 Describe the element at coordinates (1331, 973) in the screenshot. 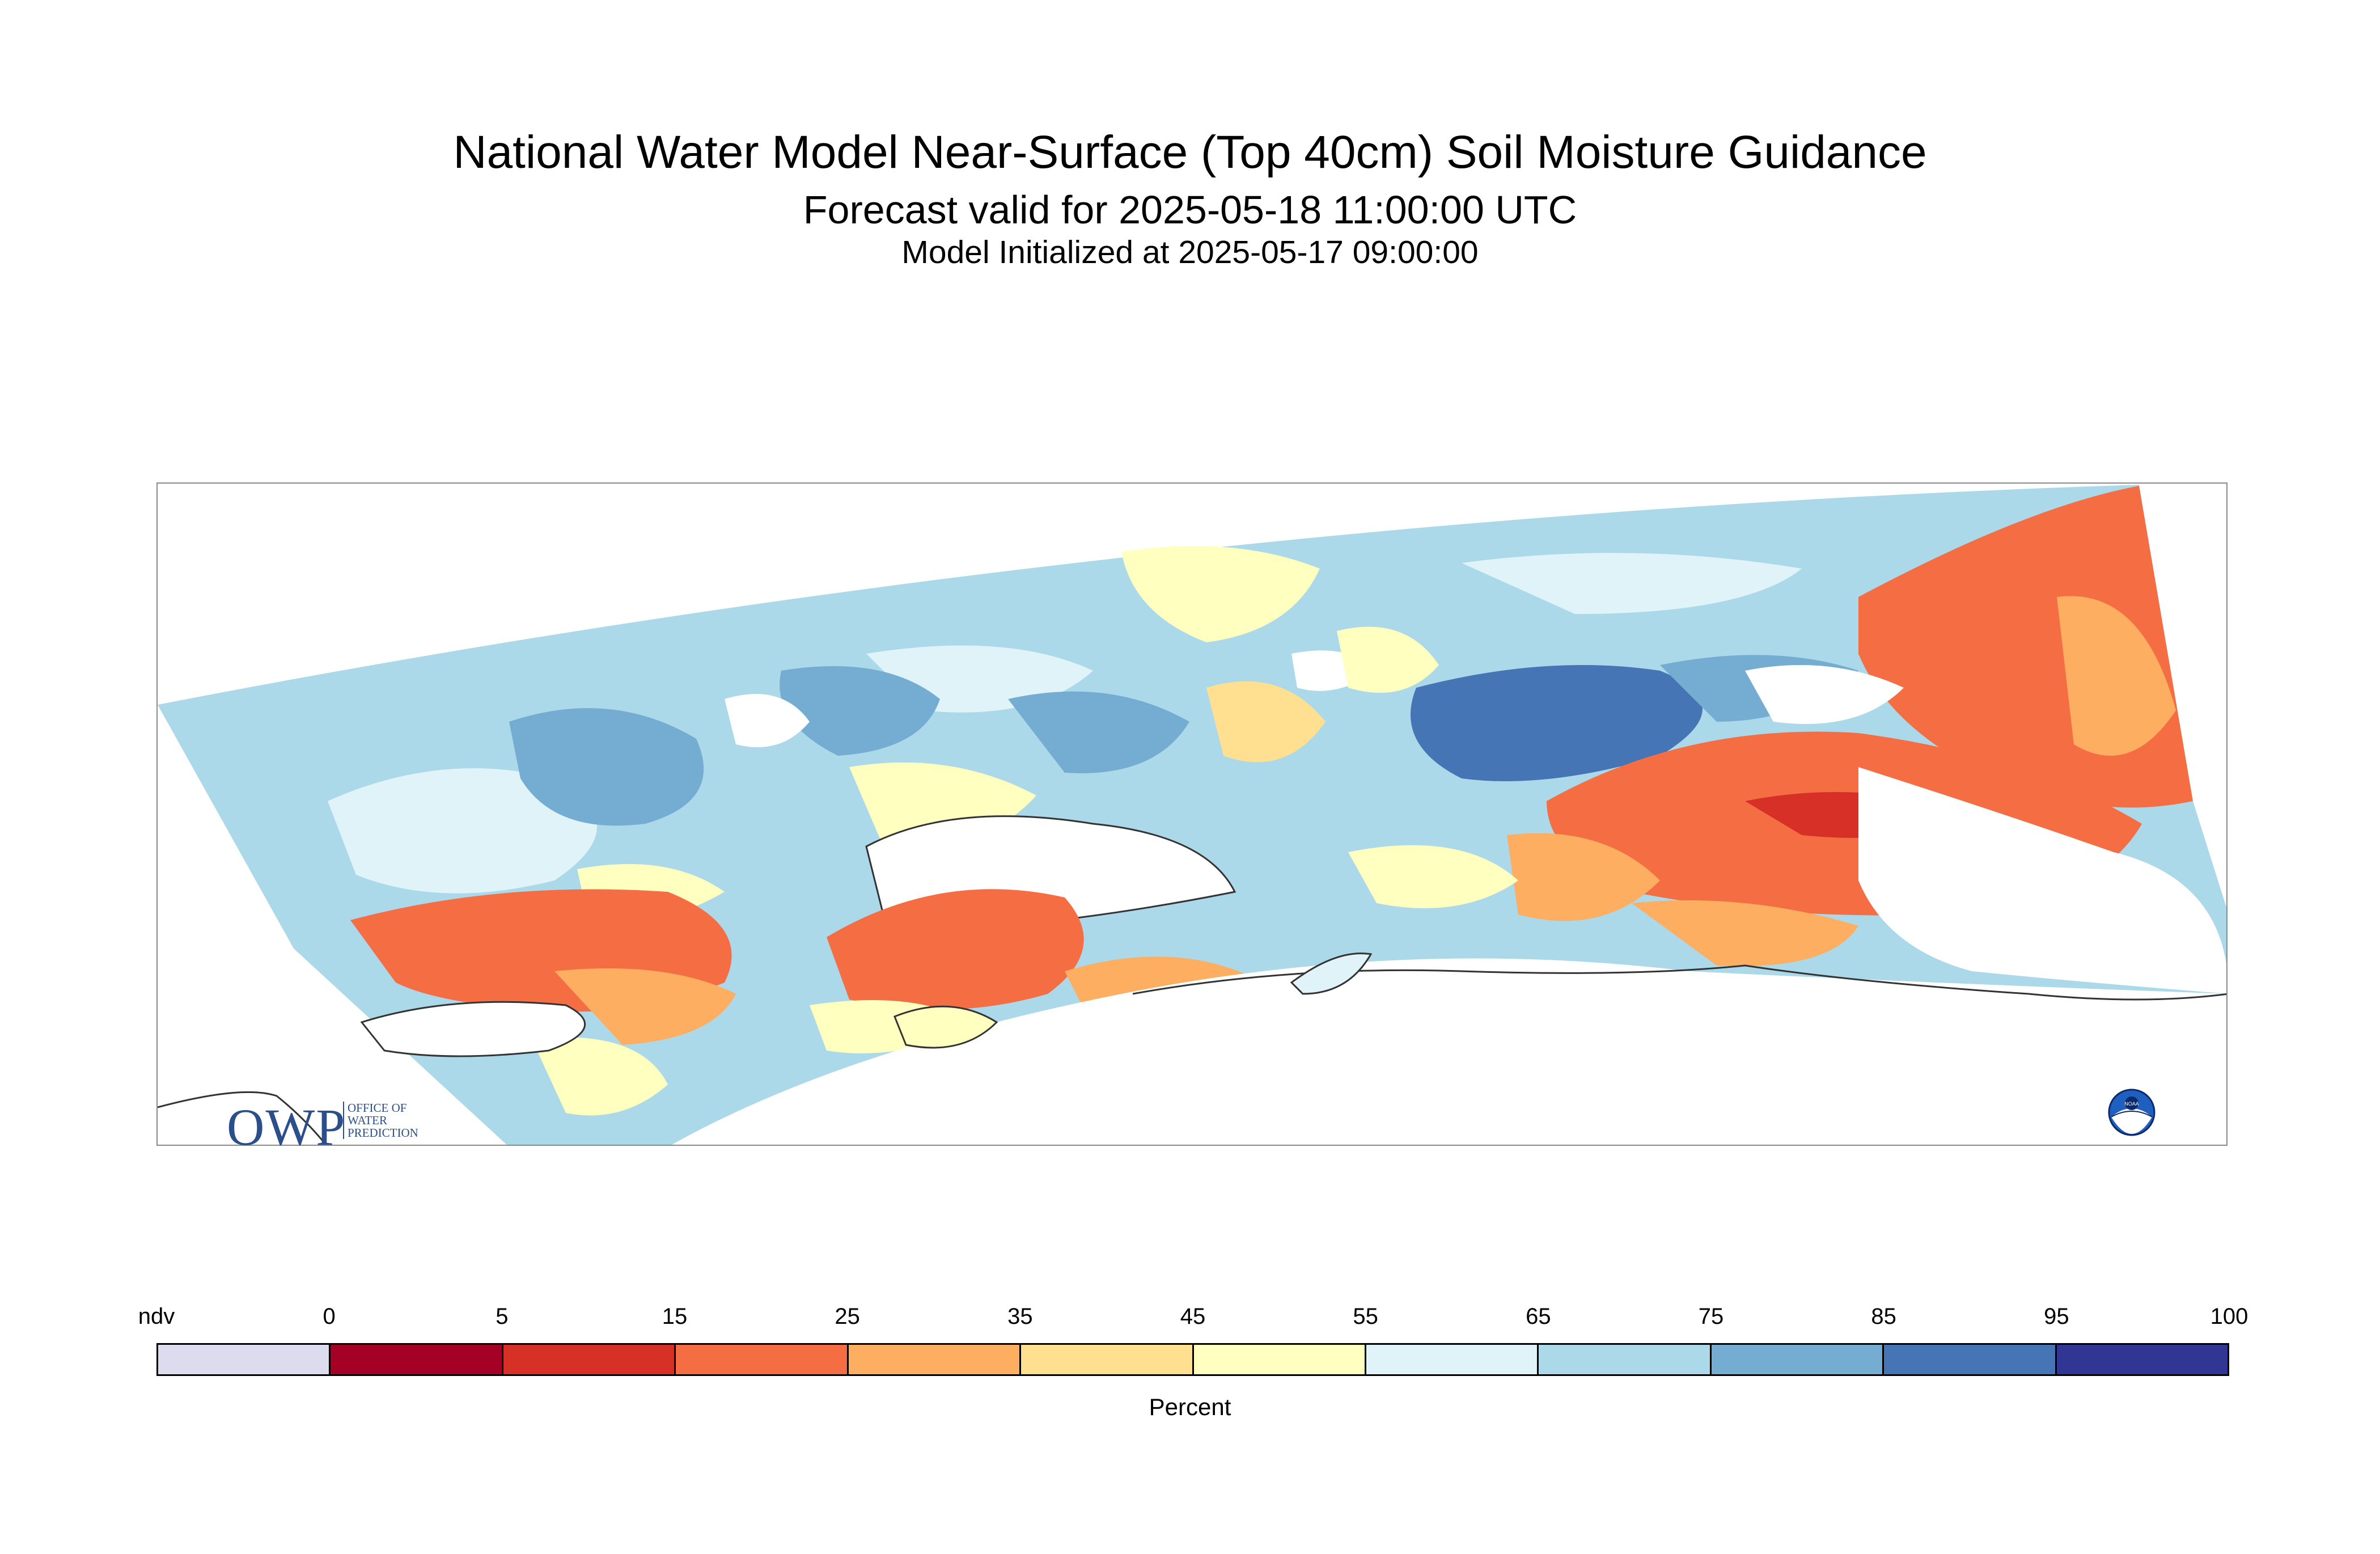

I see `montague-island` at that location.